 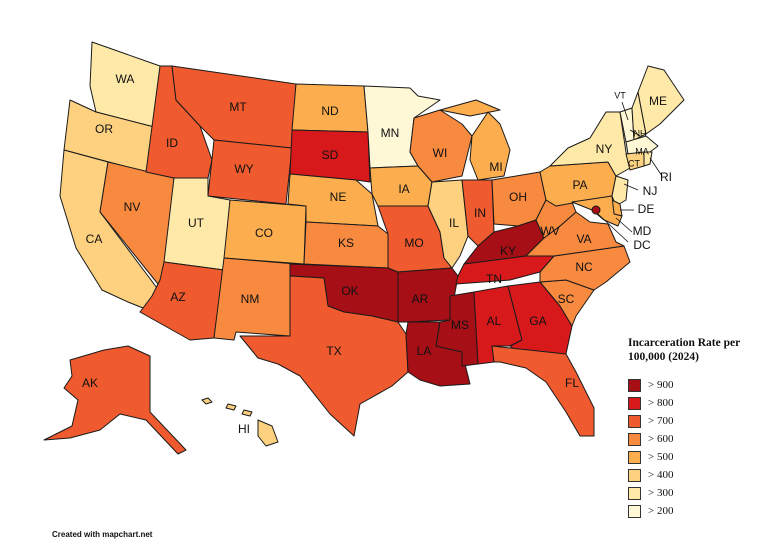 I want to click on legend-items: > 900 > 800 > 700 > 600 > 500 > 400 > 300 > 200, so click(x=703, y=448).